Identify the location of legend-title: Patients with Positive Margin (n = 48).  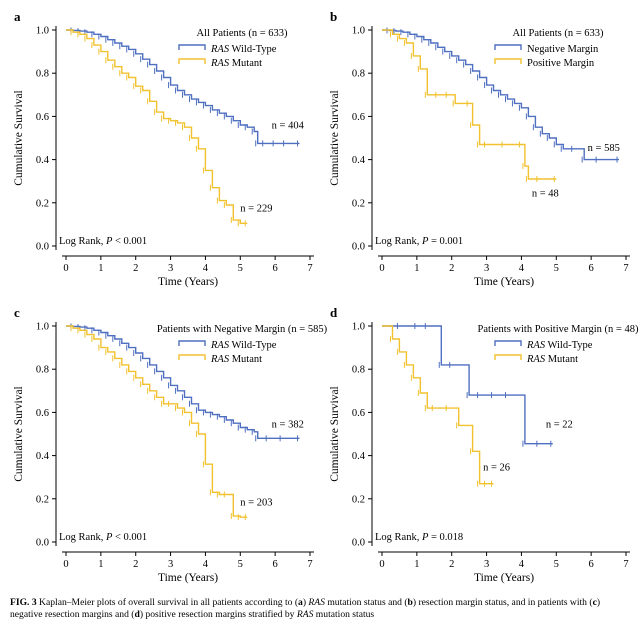
(558, 329).